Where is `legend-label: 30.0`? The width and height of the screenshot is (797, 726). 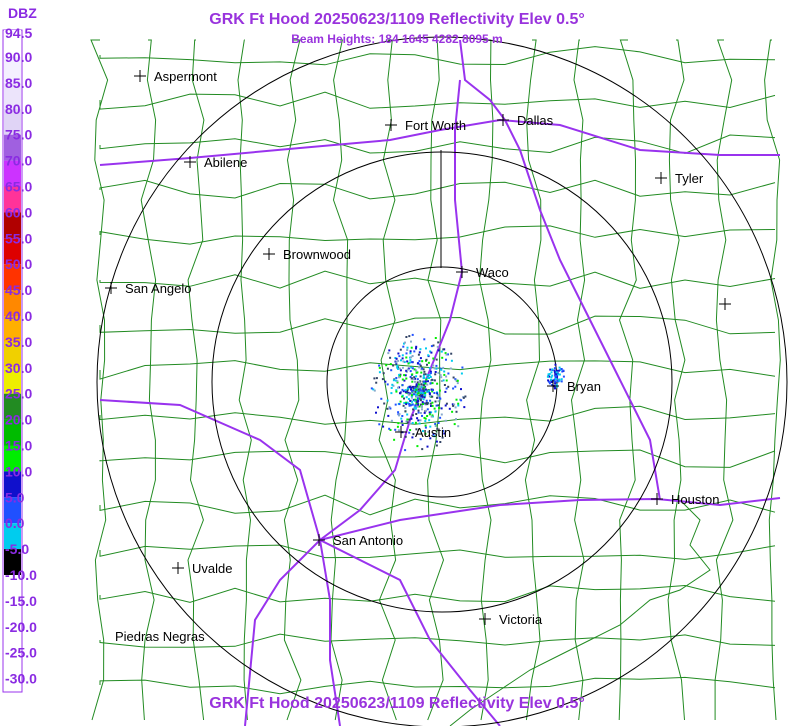
legend-label: 30.0 is located at coordinates (18, 368).